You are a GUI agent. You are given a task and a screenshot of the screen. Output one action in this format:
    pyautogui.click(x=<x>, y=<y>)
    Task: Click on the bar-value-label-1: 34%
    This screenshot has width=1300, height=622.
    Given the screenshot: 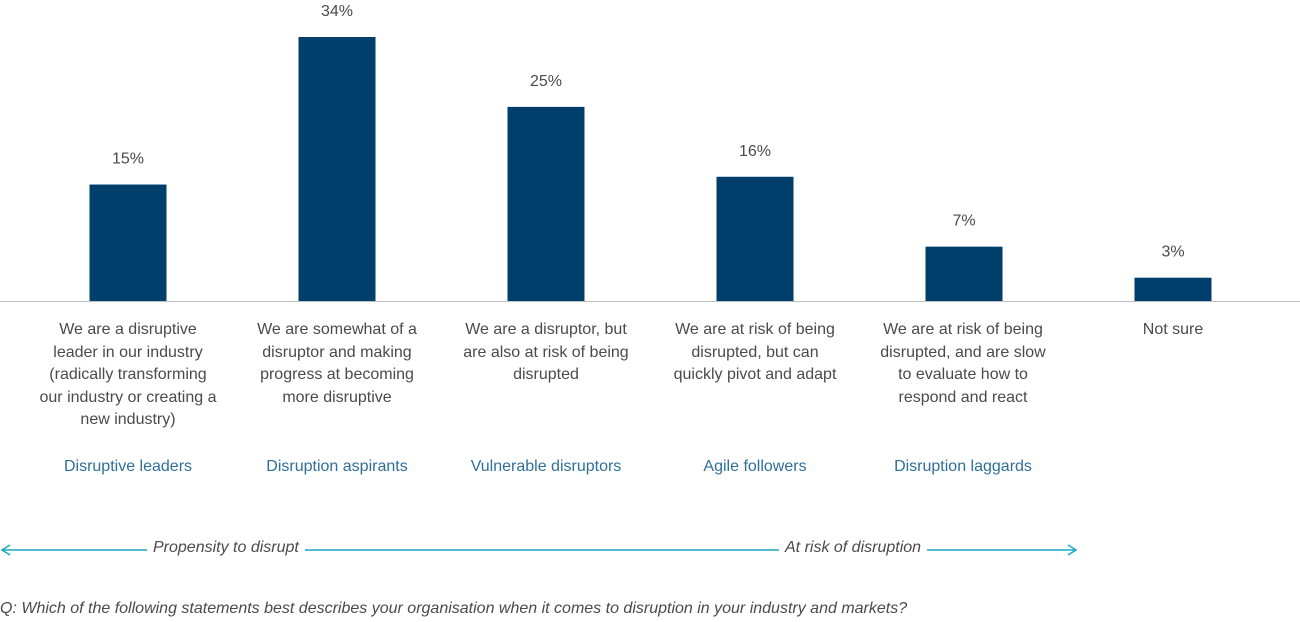 What is the action you would take?
    pyautogui.click(x=337, y=11)
    